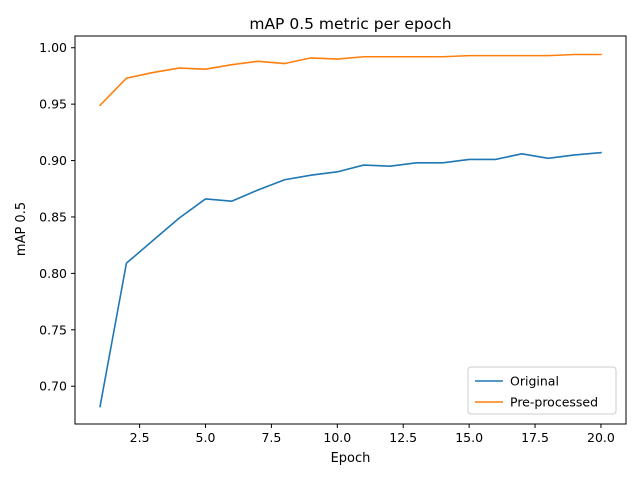 The width and height of the screenshot is (640, 480). Describe the element at coordinates (535, 437) in the screenshot. I see `x-tick-label: 17.5` at that location.